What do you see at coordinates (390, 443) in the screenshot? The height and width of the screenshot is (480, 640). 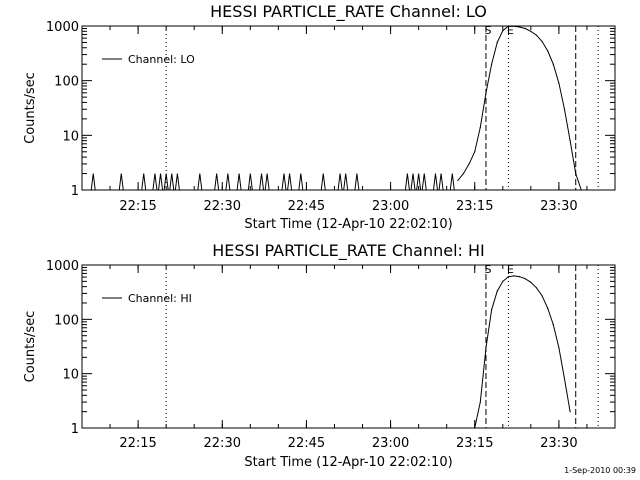 I see `x-tick-label: 23:00` at bounding box center [390, 443].